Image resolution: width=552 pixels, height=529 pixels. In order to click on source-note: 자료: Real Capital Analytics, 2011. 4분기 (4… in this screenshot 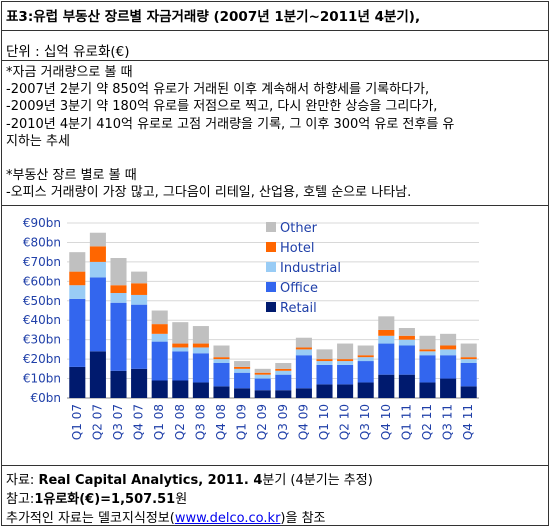, I will do `click(189, 478)`.